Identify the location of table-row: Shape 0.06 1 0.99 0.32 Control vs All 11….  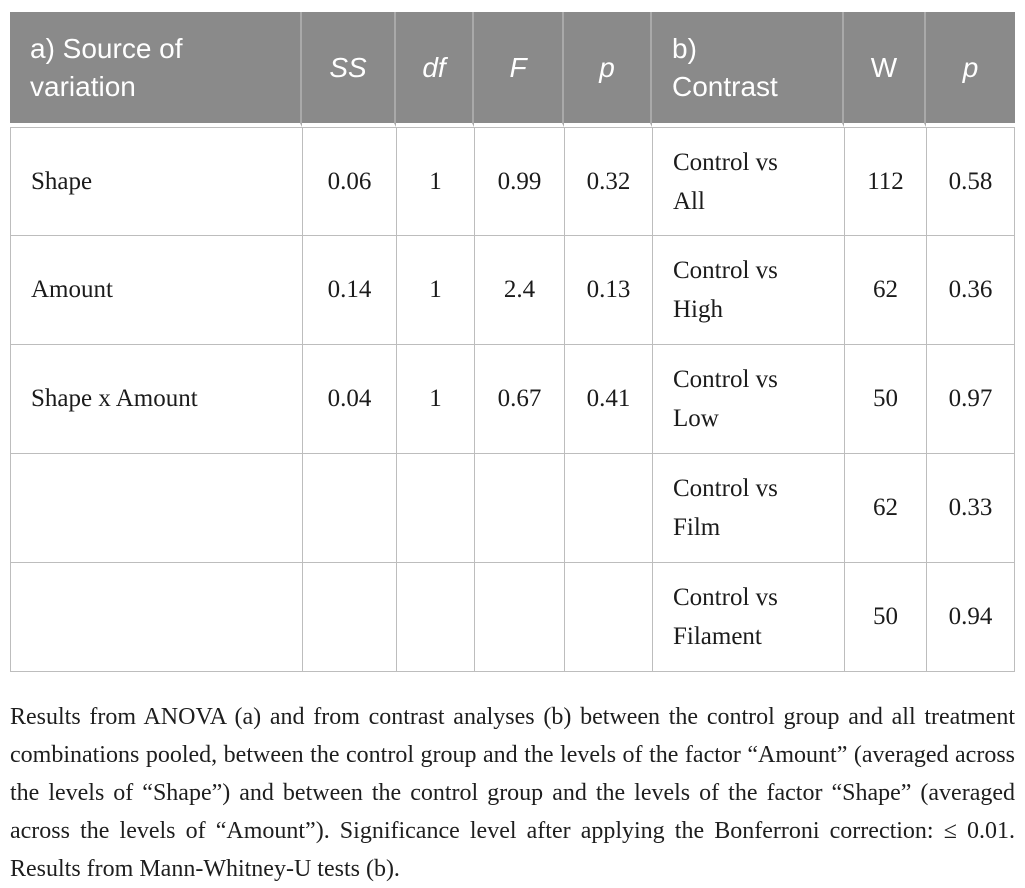
(512, 181).